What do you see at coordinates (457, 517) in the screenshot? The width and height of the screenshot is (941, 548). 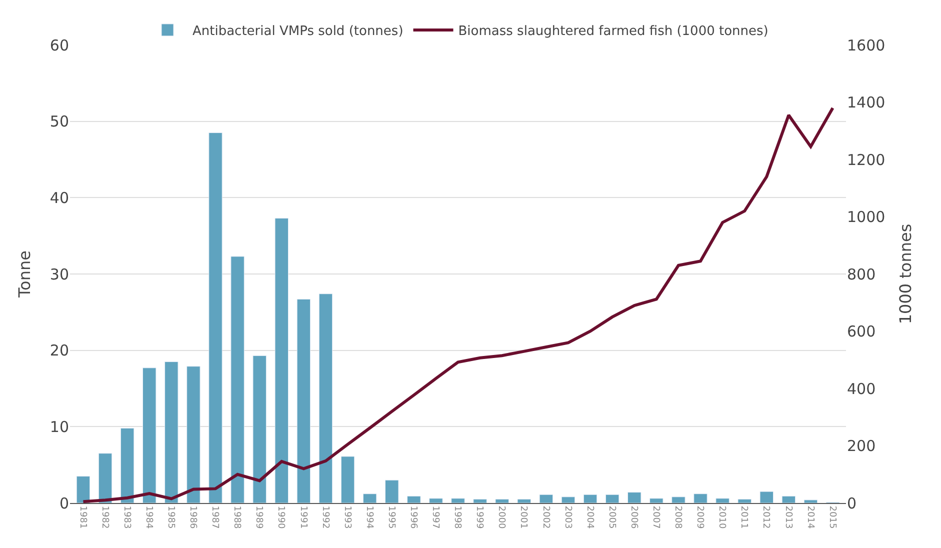 I see `x-tick-label: 1998` at bounding box center [457, 517].